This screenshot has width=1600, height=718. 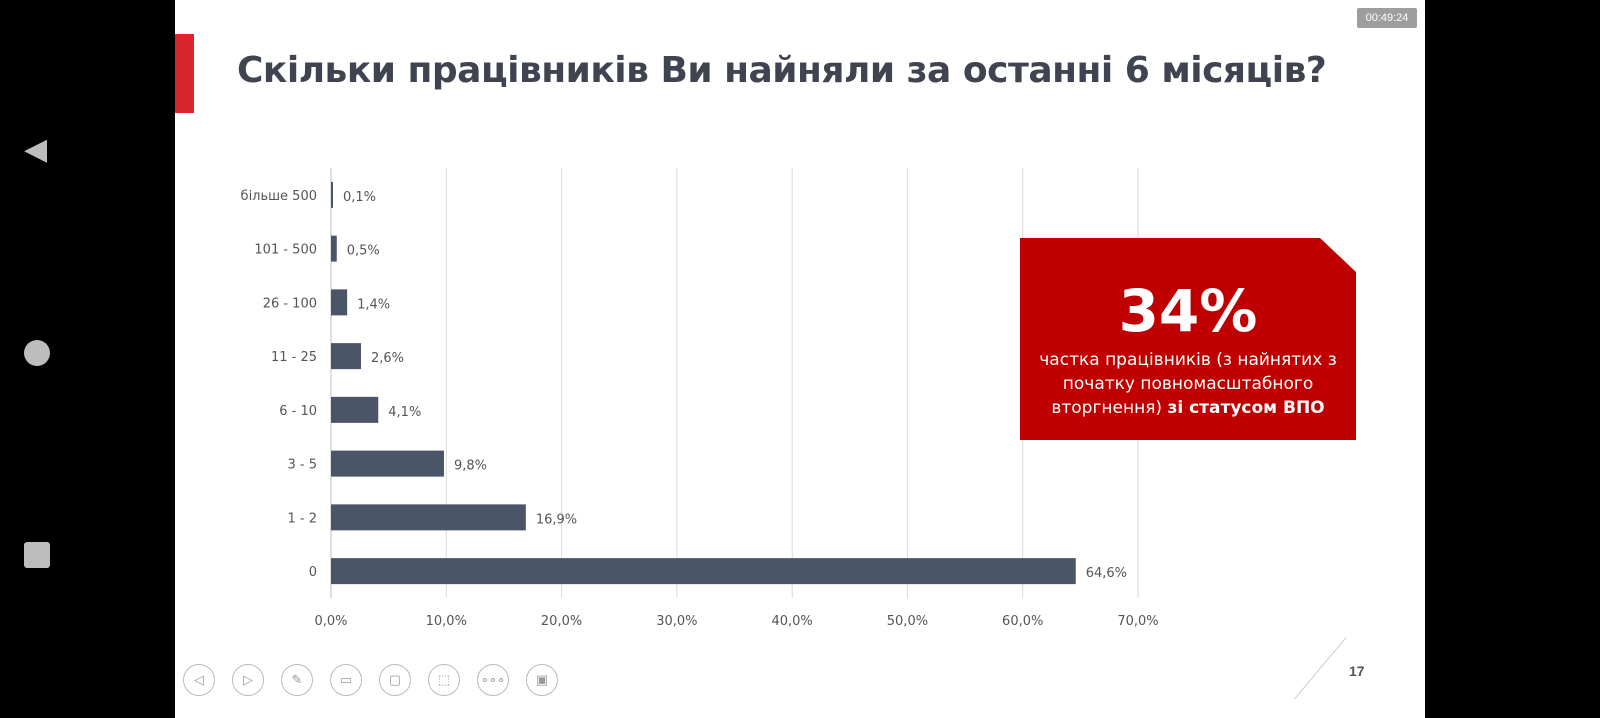 What do you see at coordinates (907, 621) in the screenshot?
I see `x-tick-label: 50,0%` at bounding box center [907, 621].